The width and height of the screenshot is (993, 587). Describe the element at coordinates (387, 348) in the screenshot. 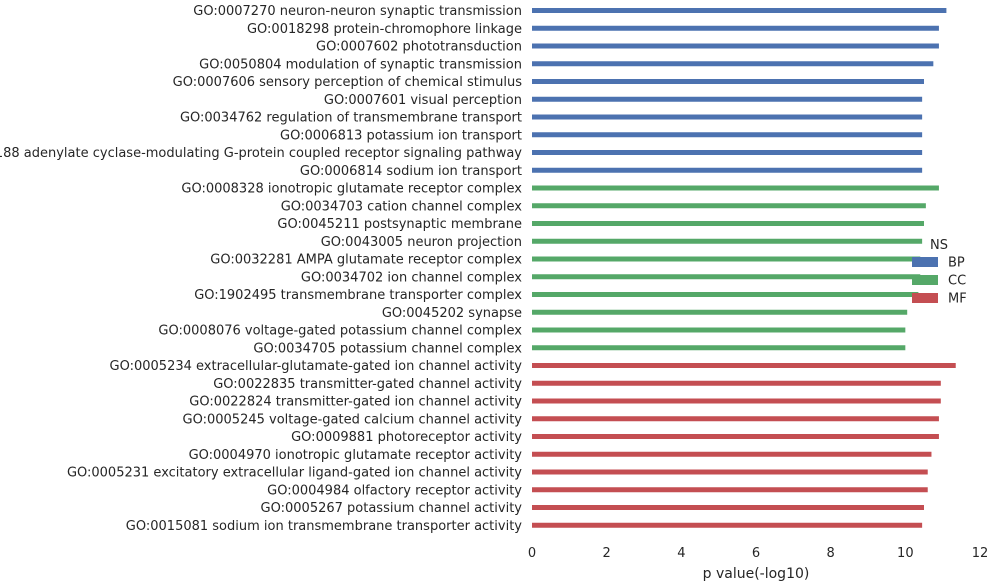

I see `category-label: GO:0034705 potassium channel complex` at that location.